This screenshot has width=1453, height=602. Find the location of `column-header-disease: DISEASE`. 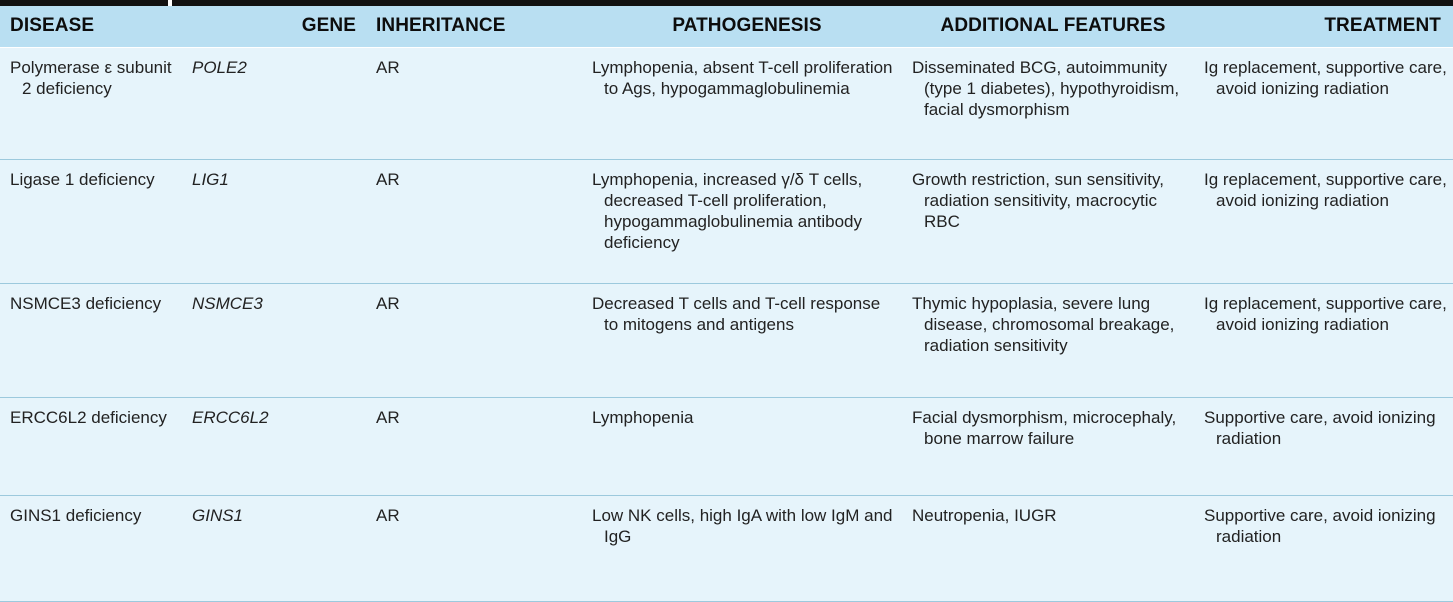

column-header-disease: DISEASE is located at coordinates (52, 26).